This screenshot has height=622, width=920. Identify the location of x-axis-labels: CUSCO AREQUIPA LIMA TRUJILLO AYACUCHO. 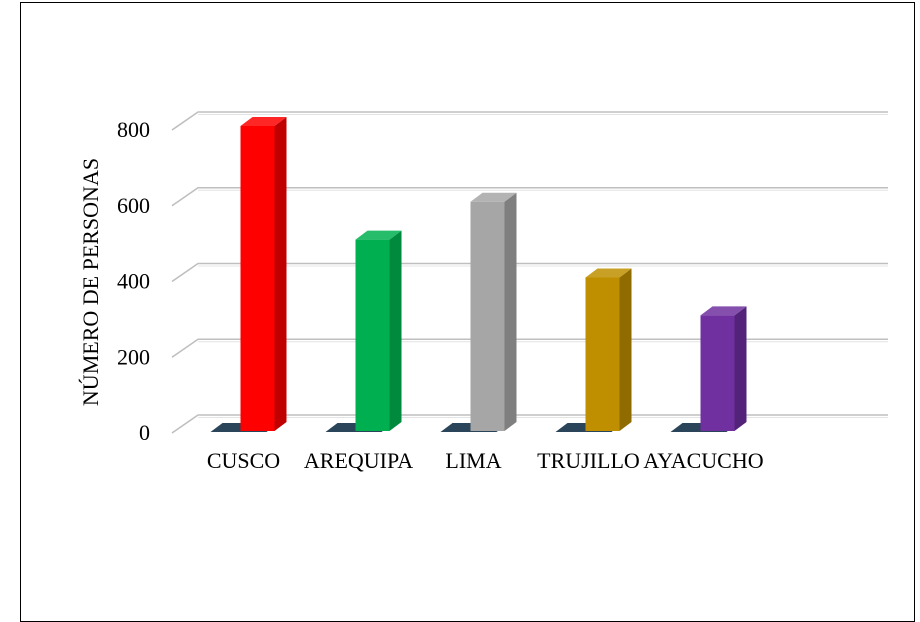
(485, 460).